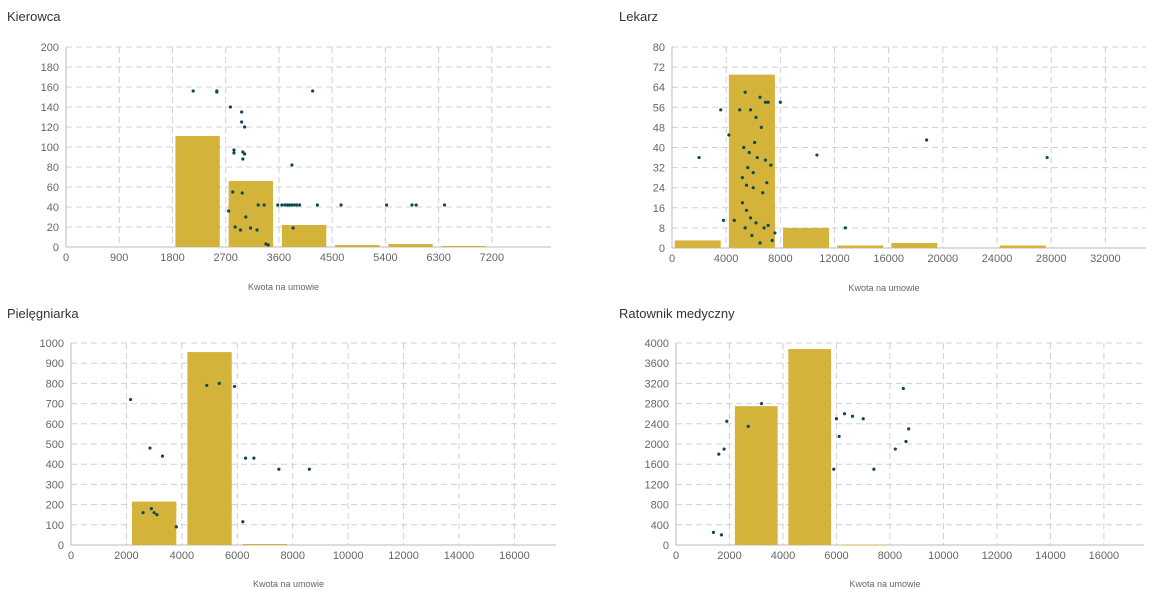  What do you see at coordinates (657, 344) in the screenshot?
I see `y-tick-label: 4000` at bounding box center [657, 344].